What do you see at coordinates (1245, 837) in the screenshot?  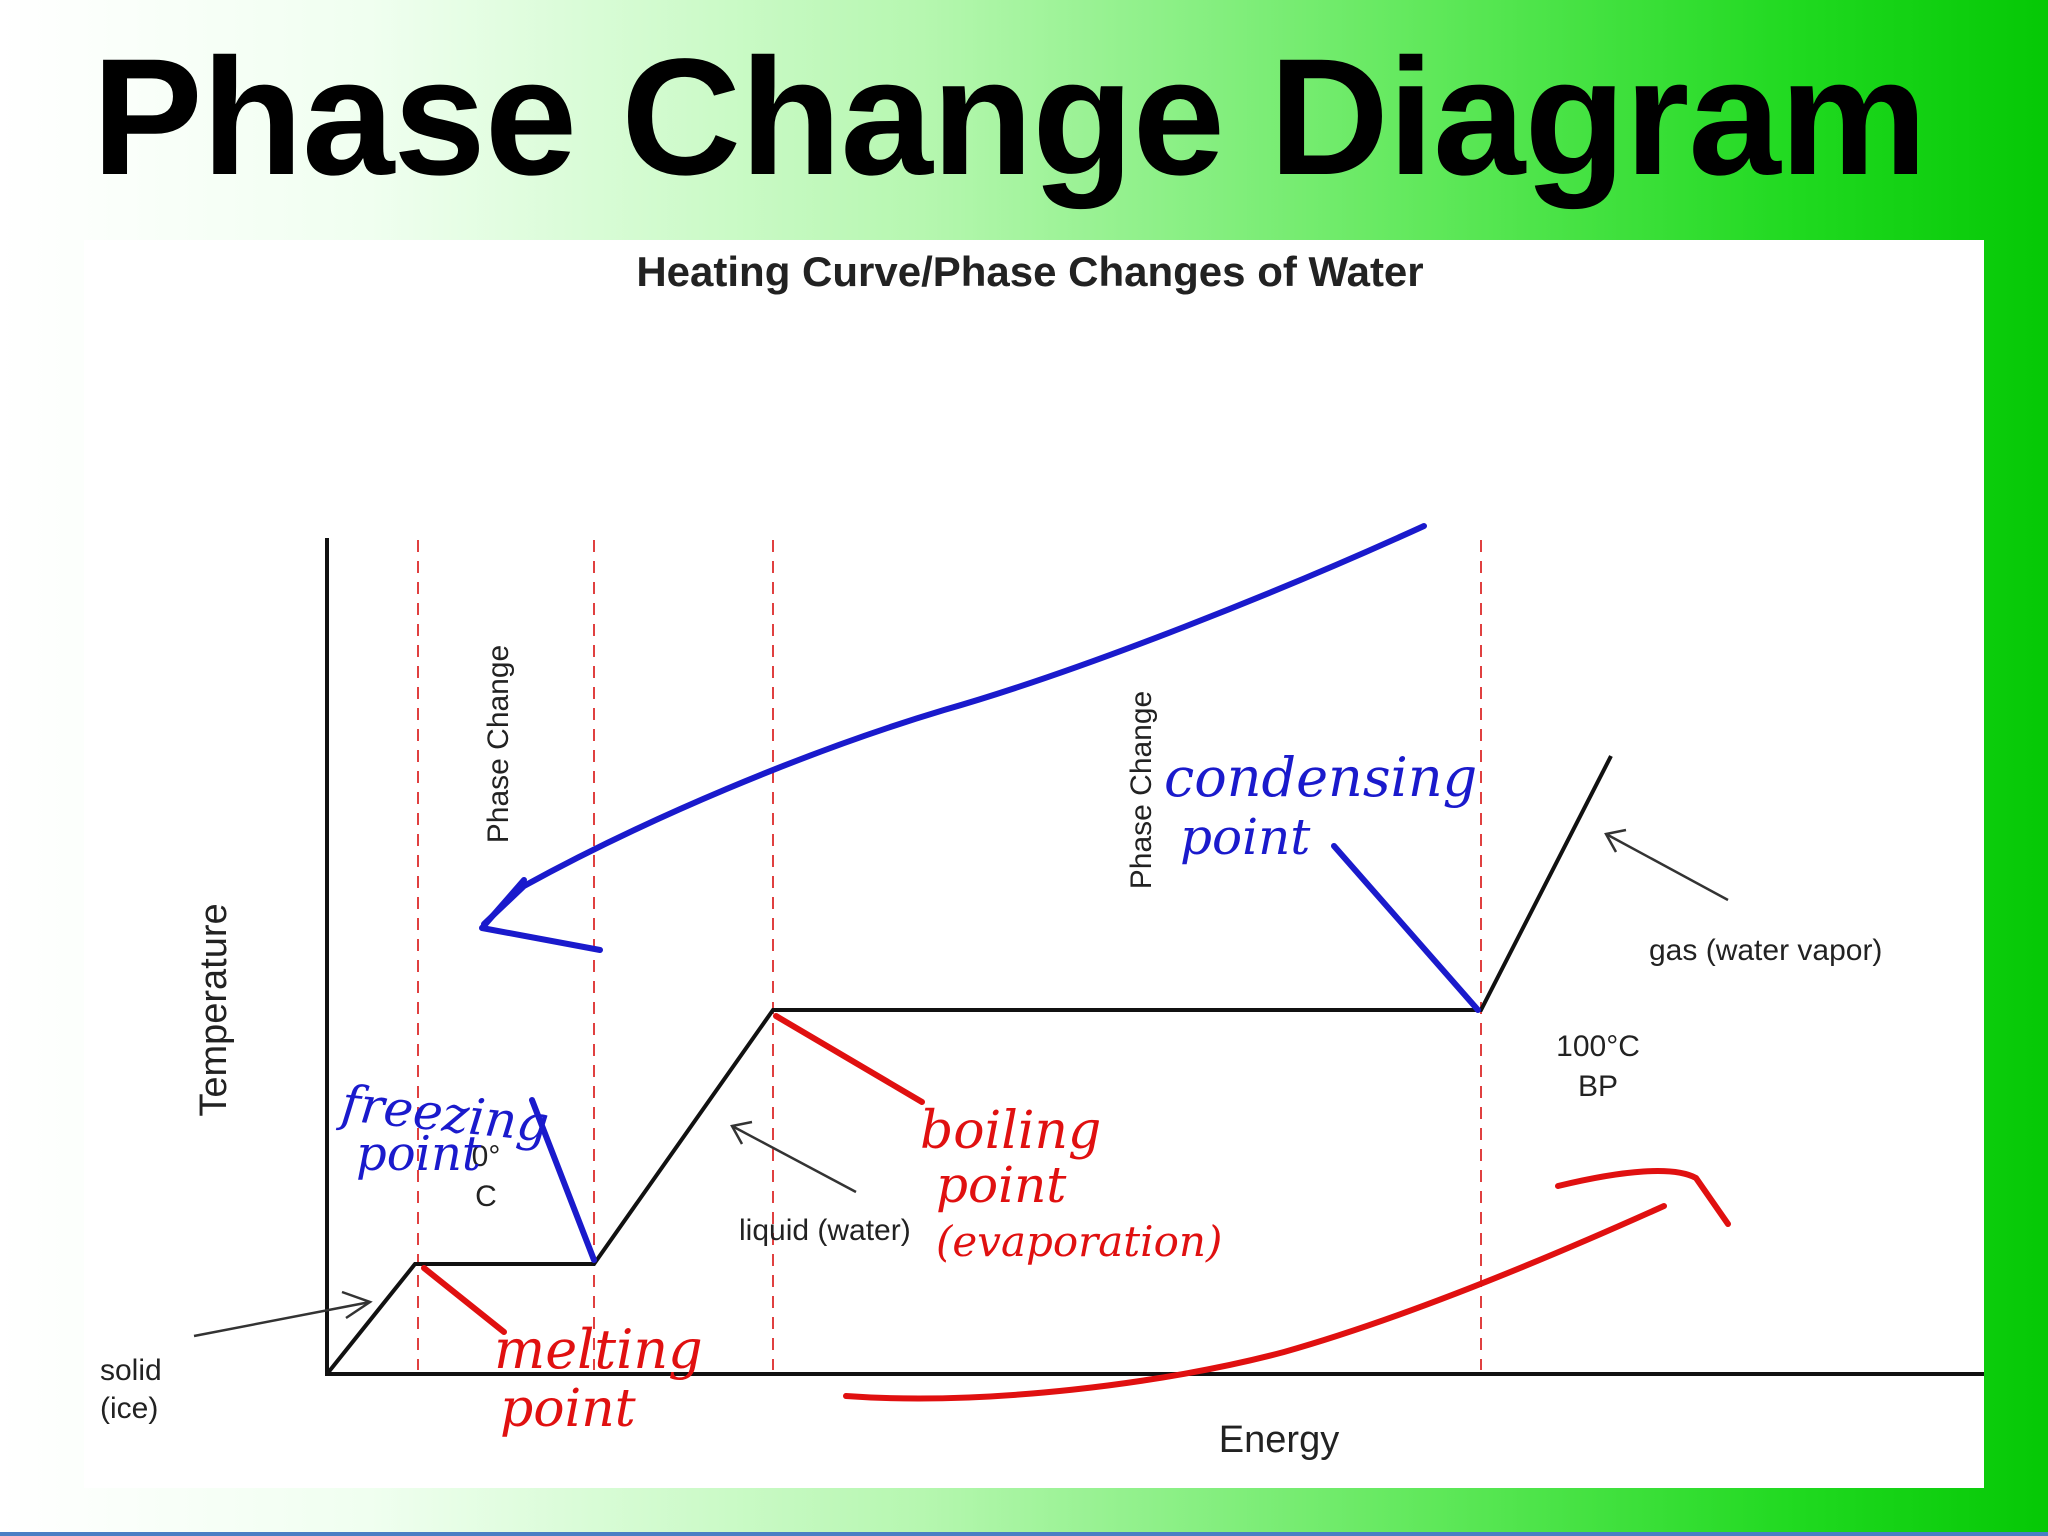 I see `condensing-annotation-2: point` at bounding box center [1245, 837].